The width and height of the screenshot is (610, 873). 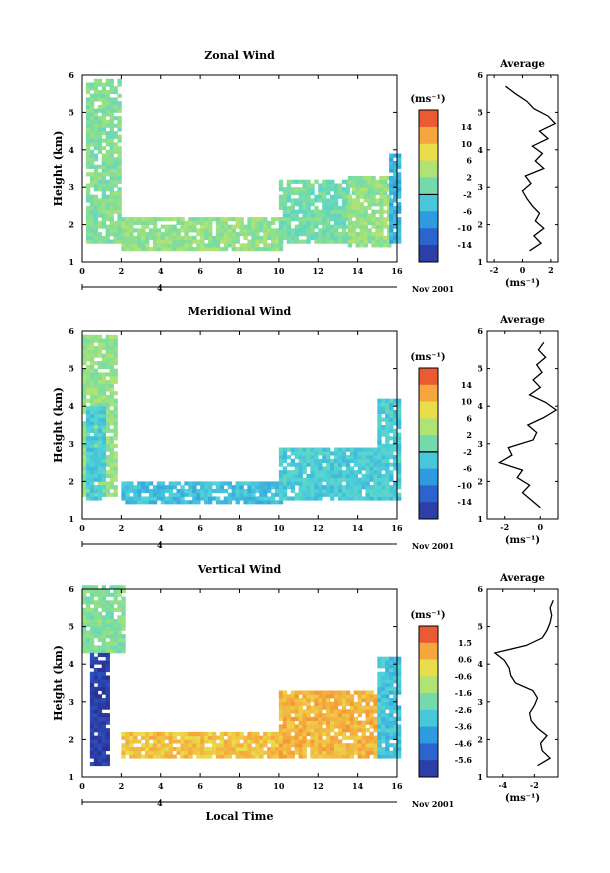 I want to click on profile-y-tick-label: 4, so click(x=480, y=664).